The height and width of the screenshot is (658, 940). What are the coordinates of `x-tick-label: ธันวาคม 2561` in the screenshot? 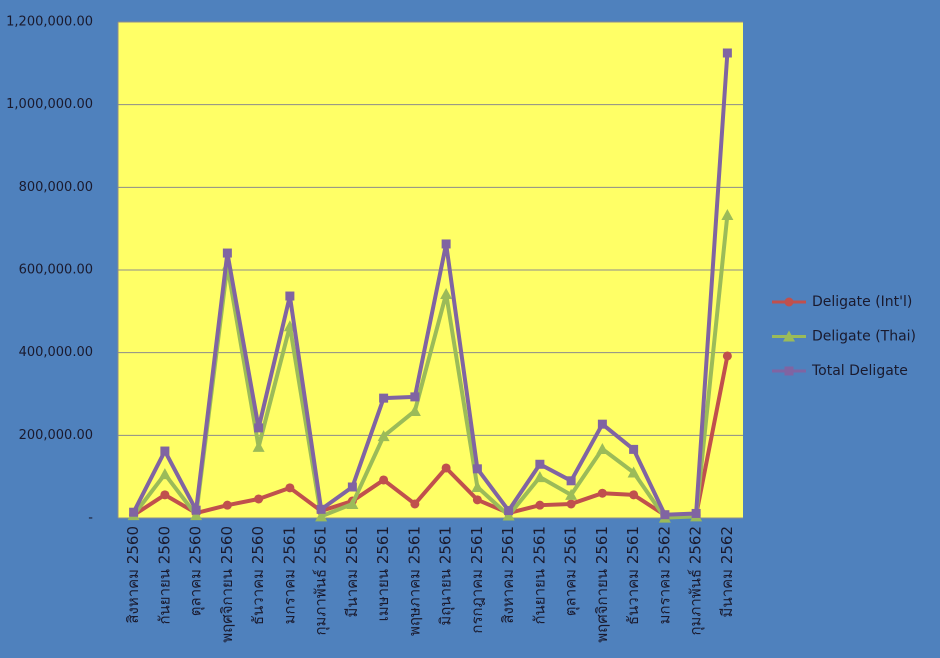 It's located at (633, 575).